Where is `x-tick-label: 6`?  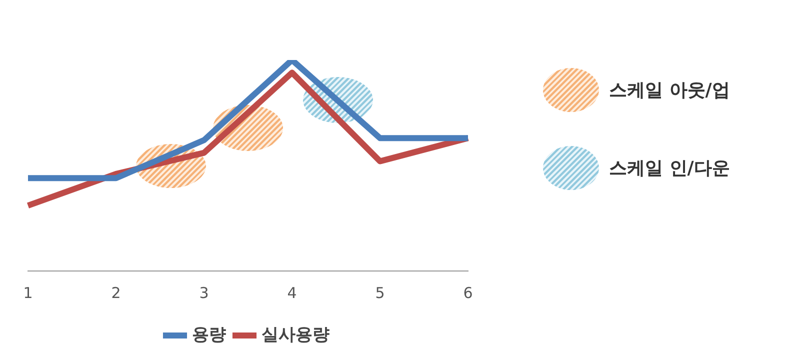
x-tick-label: 6 is located at coordinates (468, 293).